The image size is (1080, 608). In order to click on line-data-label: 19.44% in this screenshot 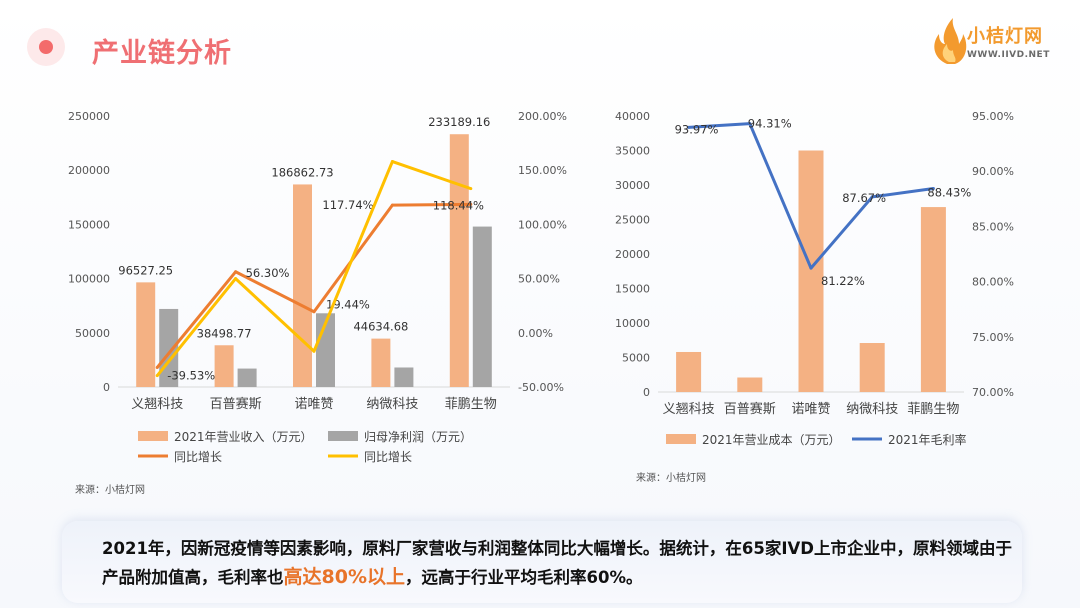, I will do `click(348, 305)`.